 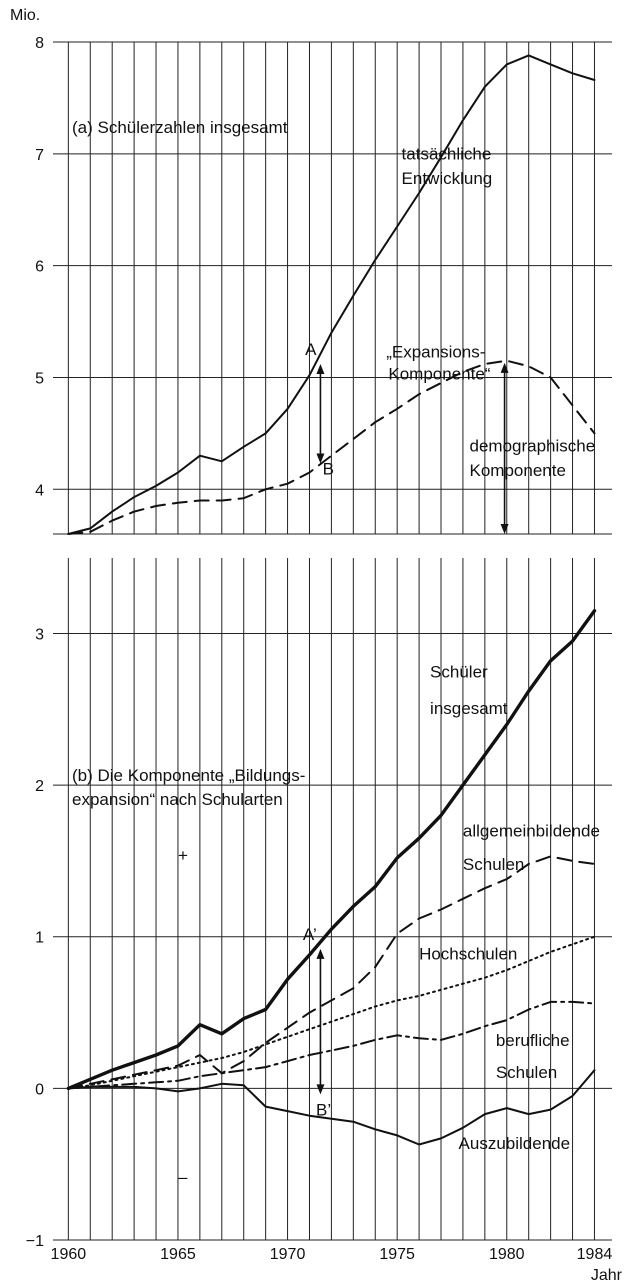 What do you see at coordinates (533, 445) in the screenshot?
I see `annotation: demographische` at bounding box center [533, 445].